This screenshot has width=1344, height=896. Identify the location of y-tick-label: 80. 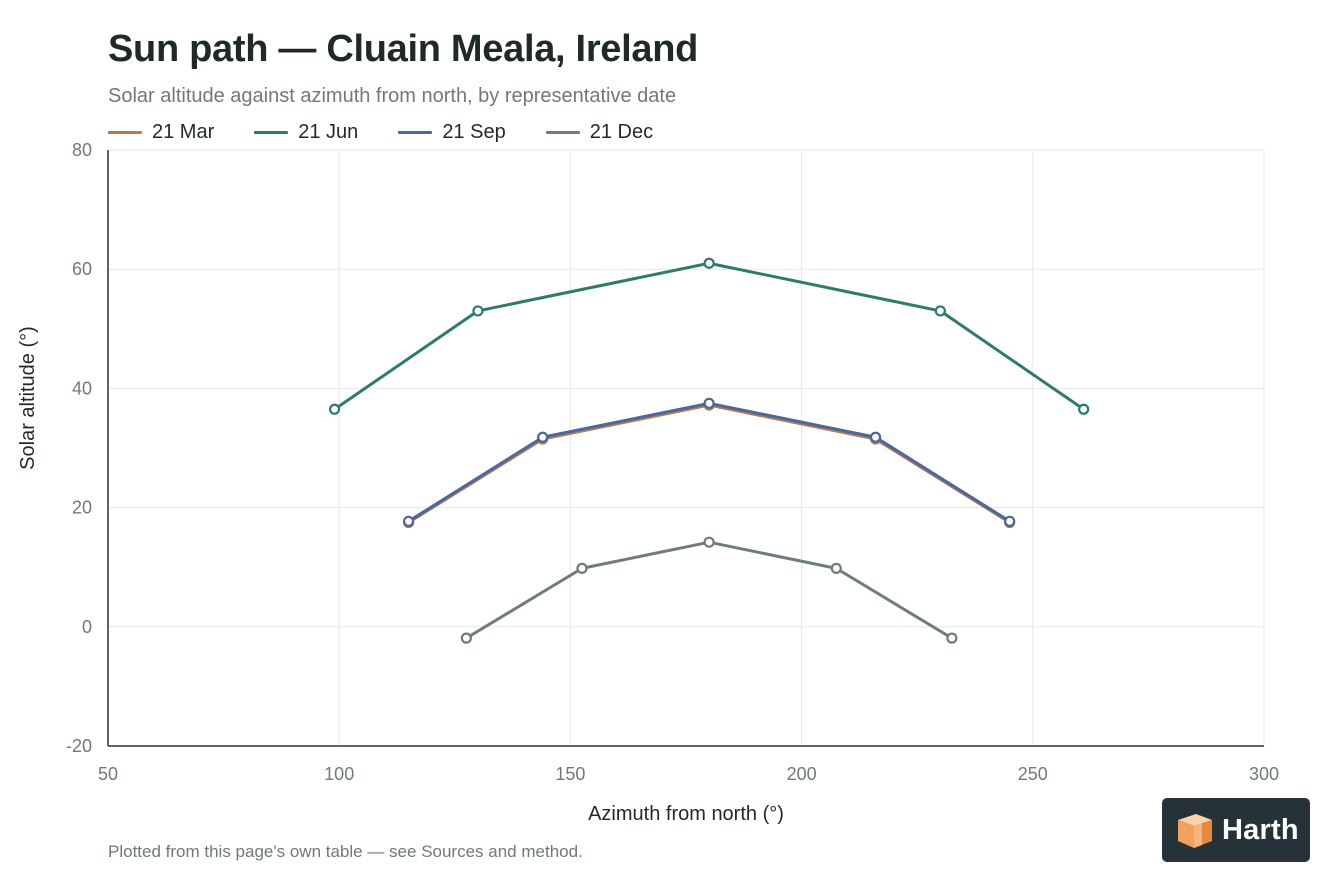
(82, 150).